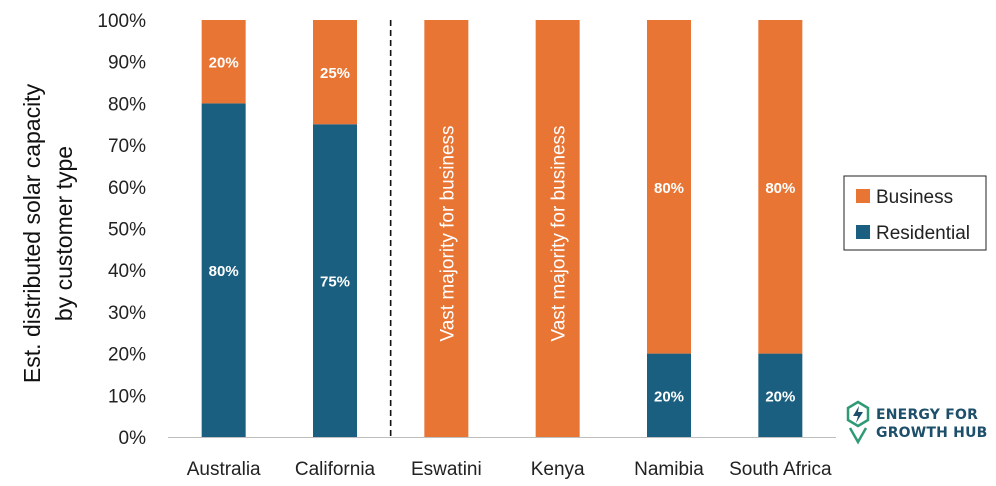 The width and height of the screenshot is (996, 486). Describe the element at coordinates (127, 230) in the screenshot. I see `y-tick-label: 50%` at that location.